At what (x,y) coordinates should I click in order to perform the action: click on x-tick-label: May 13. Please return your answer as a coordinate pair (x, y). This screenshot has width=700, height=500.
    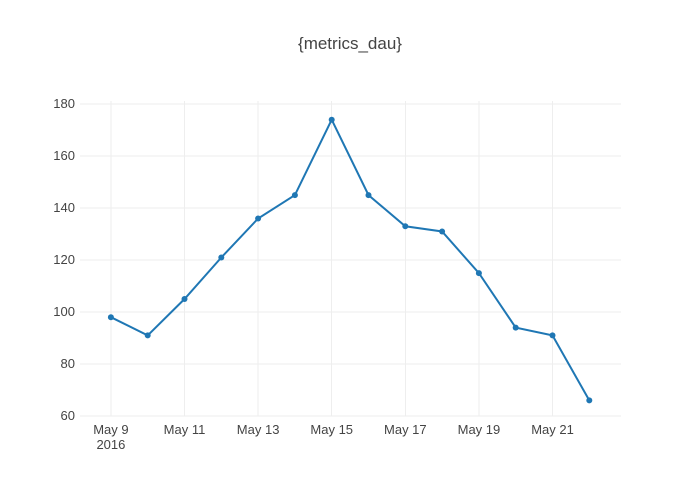
    Looking at the image, I should click on (258, 429).